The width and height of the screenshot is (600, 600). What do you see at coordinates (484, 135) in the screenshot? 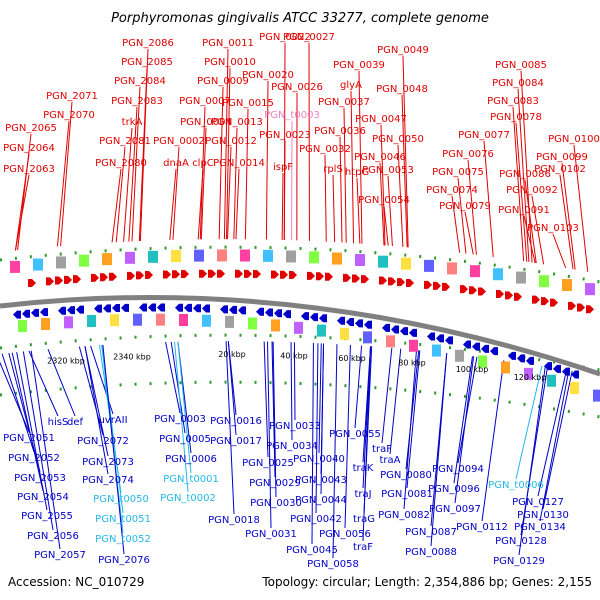
I see `forward-gene-label: PGN_0077` at bounding box center [484, 135].